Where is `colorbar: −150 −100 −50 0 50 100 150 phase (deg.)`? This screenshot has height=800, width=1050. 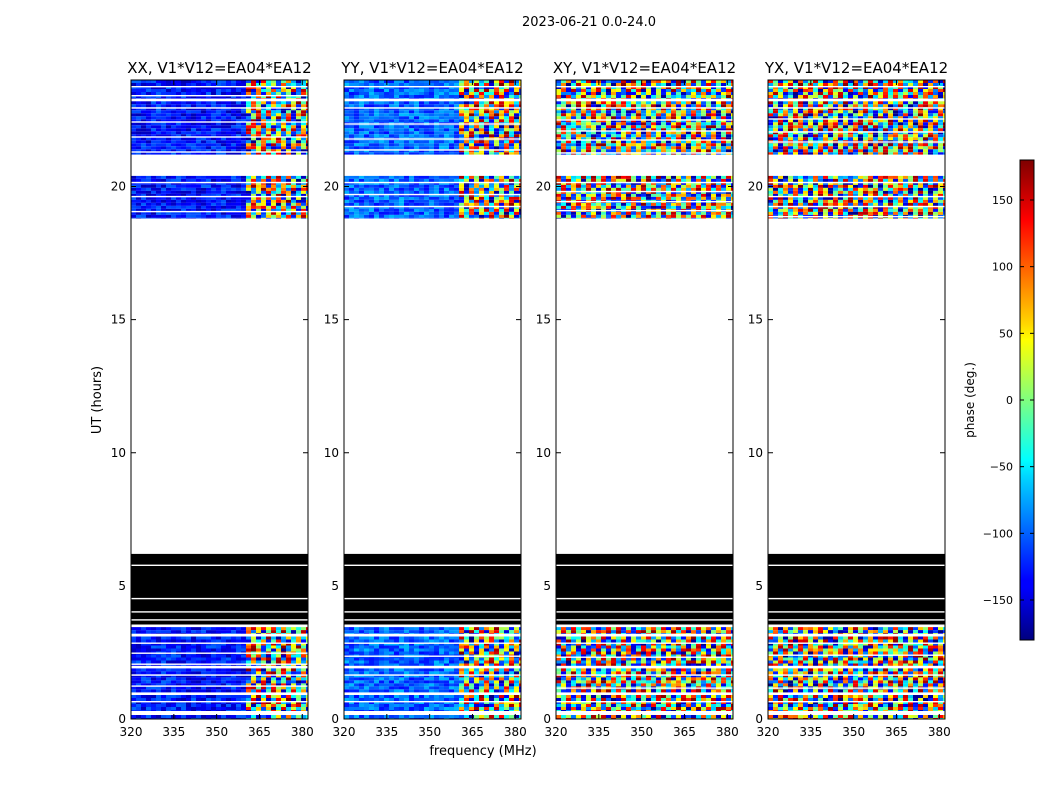
colorbar: −150 −100 −50 0 50 100 150 phase (deg.) is located at coordinates (999, 400).